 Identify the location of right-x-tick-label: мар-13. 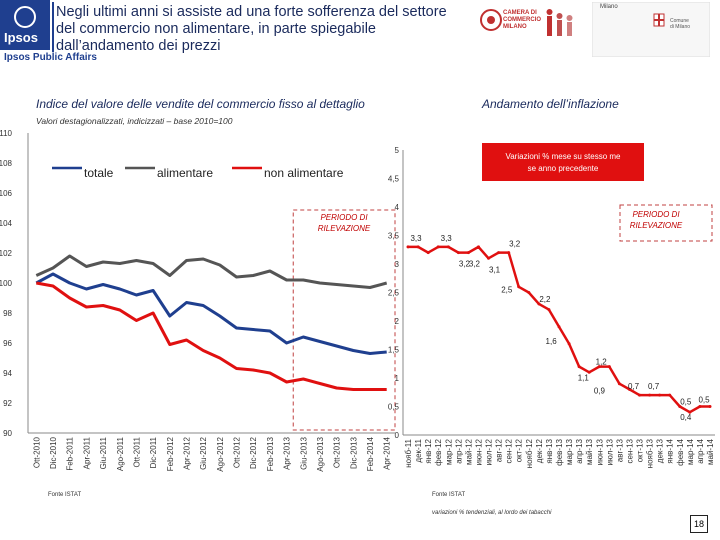
(569, 451).